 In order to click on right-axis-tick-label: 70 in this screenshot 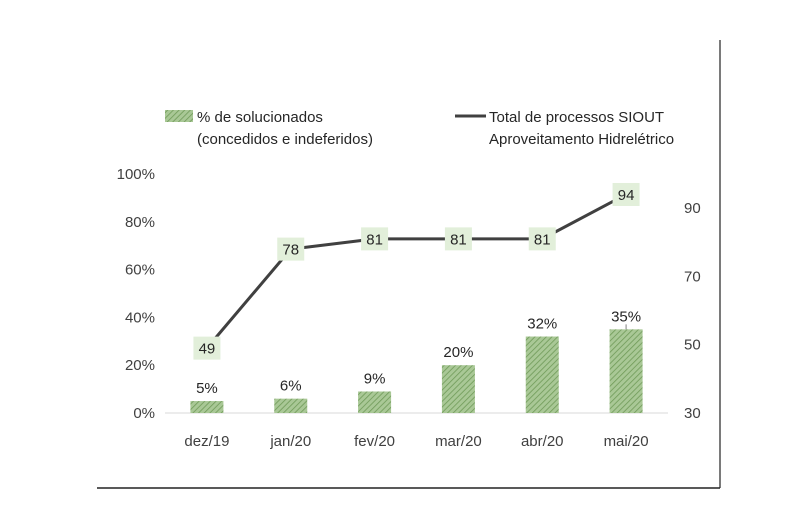, I will do `click(692, 276)`.